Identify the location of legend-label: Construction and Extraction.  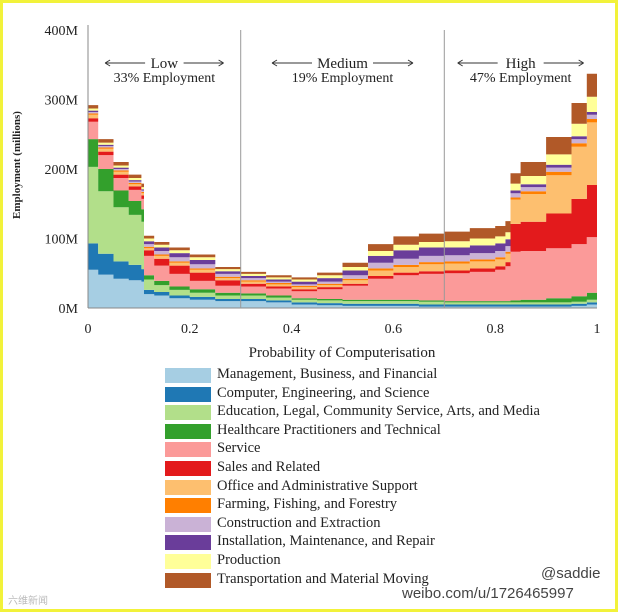
(299, 522).